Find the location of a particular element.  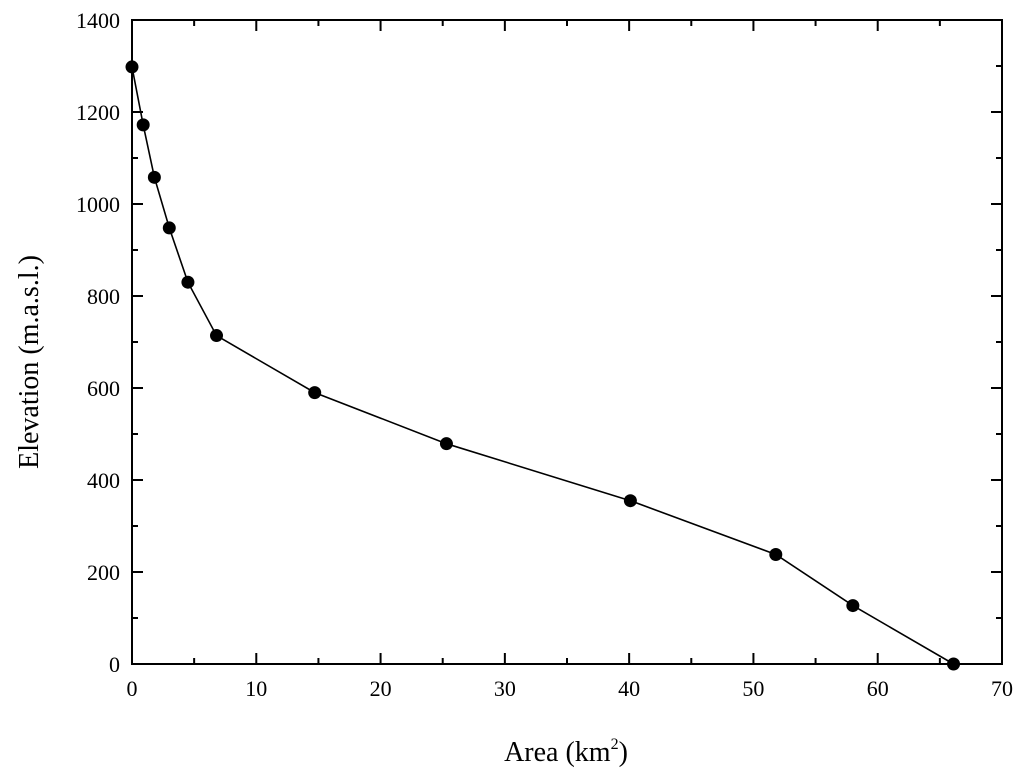

x-tick-label: 70 is located at coordinates (1002, 688).